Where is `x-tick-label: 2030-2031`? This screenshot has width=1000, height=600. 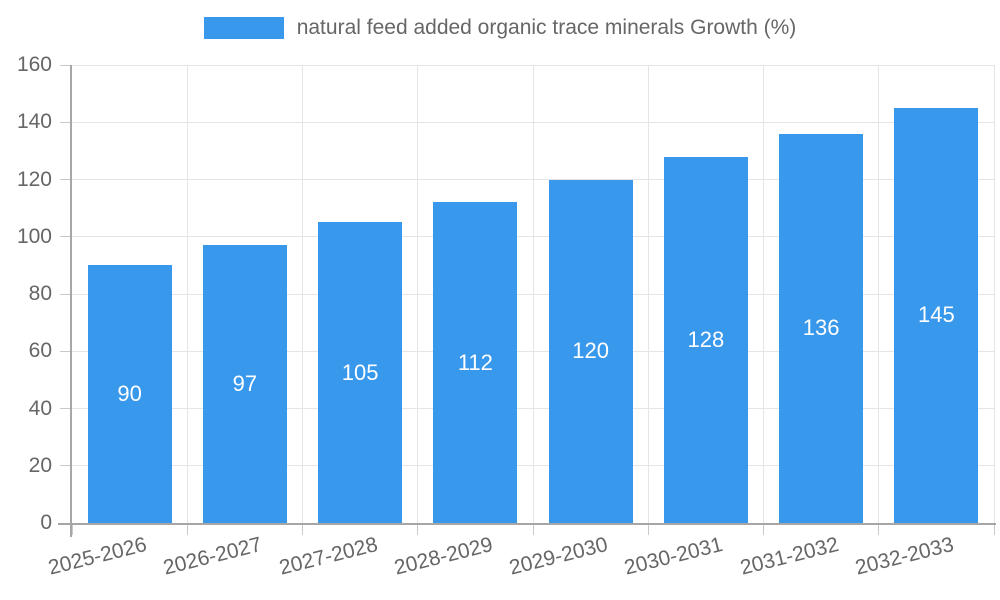
x-tick-label: 2030-2031 is located at coordinates (674, 556).